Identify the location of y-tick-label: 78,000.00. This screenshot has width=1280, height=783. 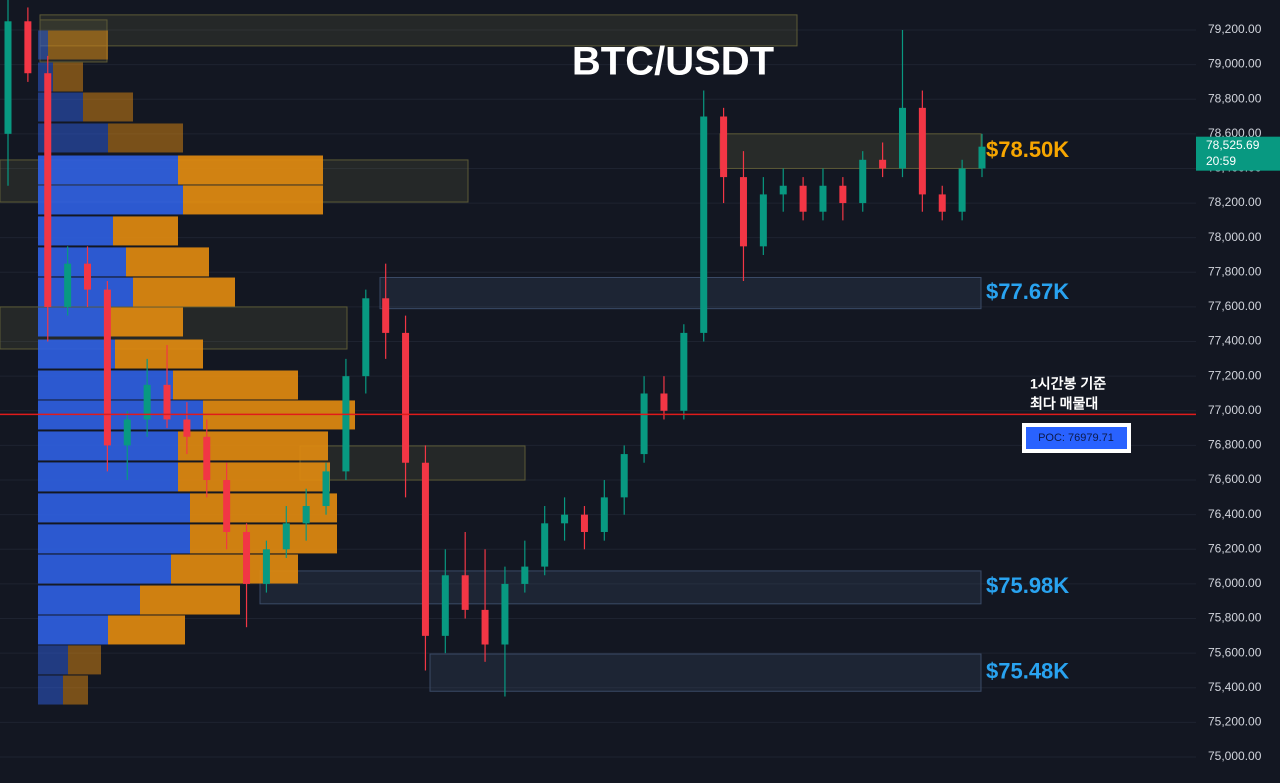
(1235, 237).